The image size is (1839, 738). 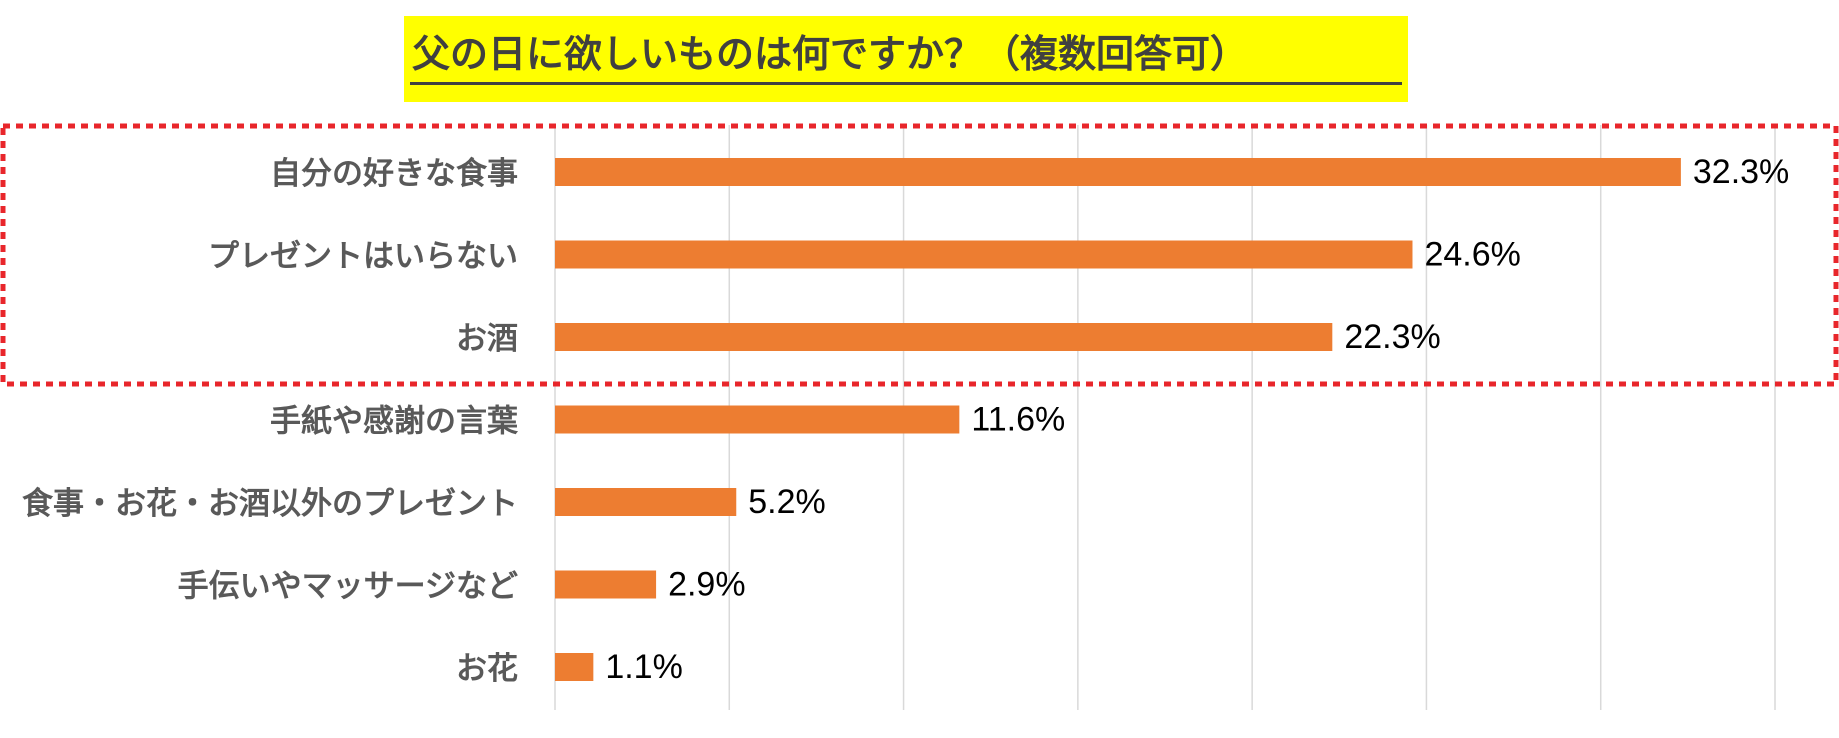 What do you see at coordinates (1392, 337) in the screenshot?
I see `value-label: 22.3%` at bounding box center [1392, 337].